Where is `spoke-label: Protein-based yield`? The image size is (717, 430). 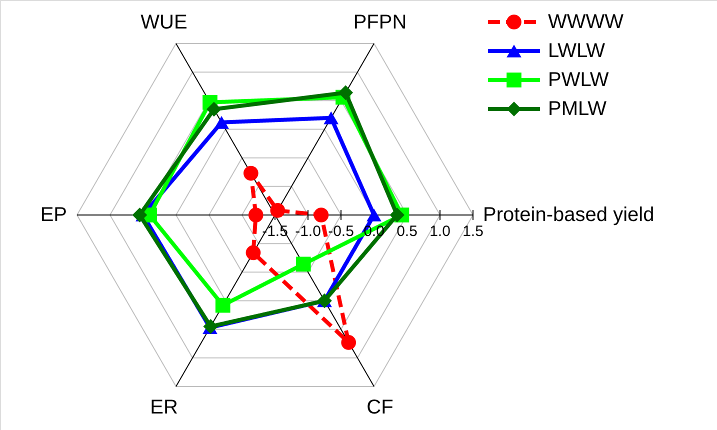
spoke-label: Protein-based yield is located at coordinates (568, 215).